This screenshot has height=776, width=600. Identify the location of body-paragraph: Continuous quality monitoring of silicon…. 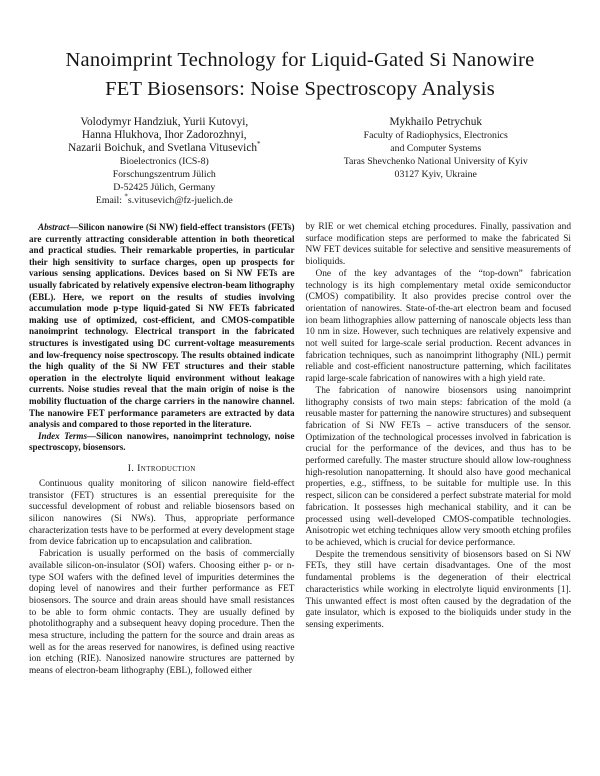
(162, 513).